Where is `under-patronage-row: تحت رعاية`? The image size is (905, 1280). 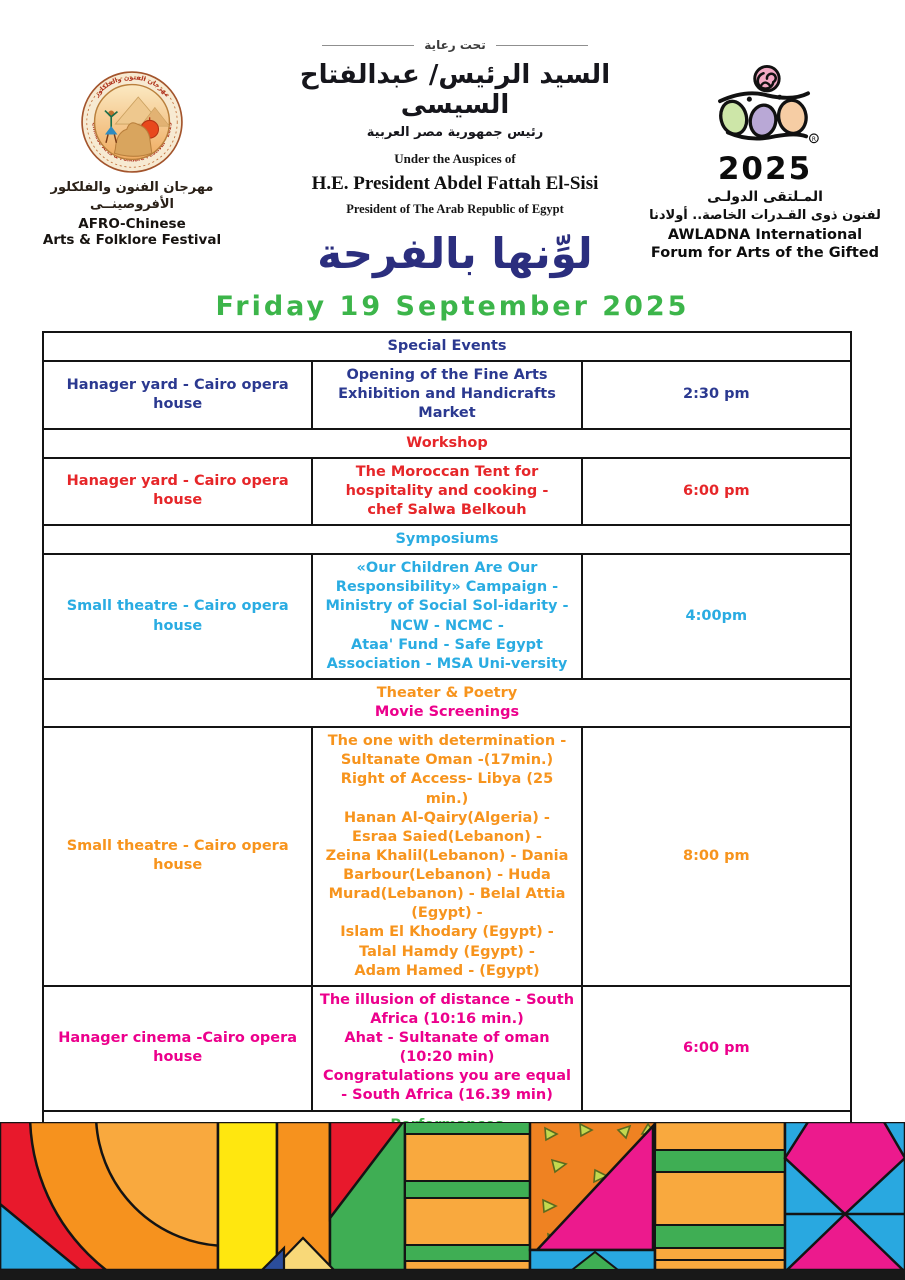 under-patronage-row: تحت رعاية is located at coordinates (455, 45).